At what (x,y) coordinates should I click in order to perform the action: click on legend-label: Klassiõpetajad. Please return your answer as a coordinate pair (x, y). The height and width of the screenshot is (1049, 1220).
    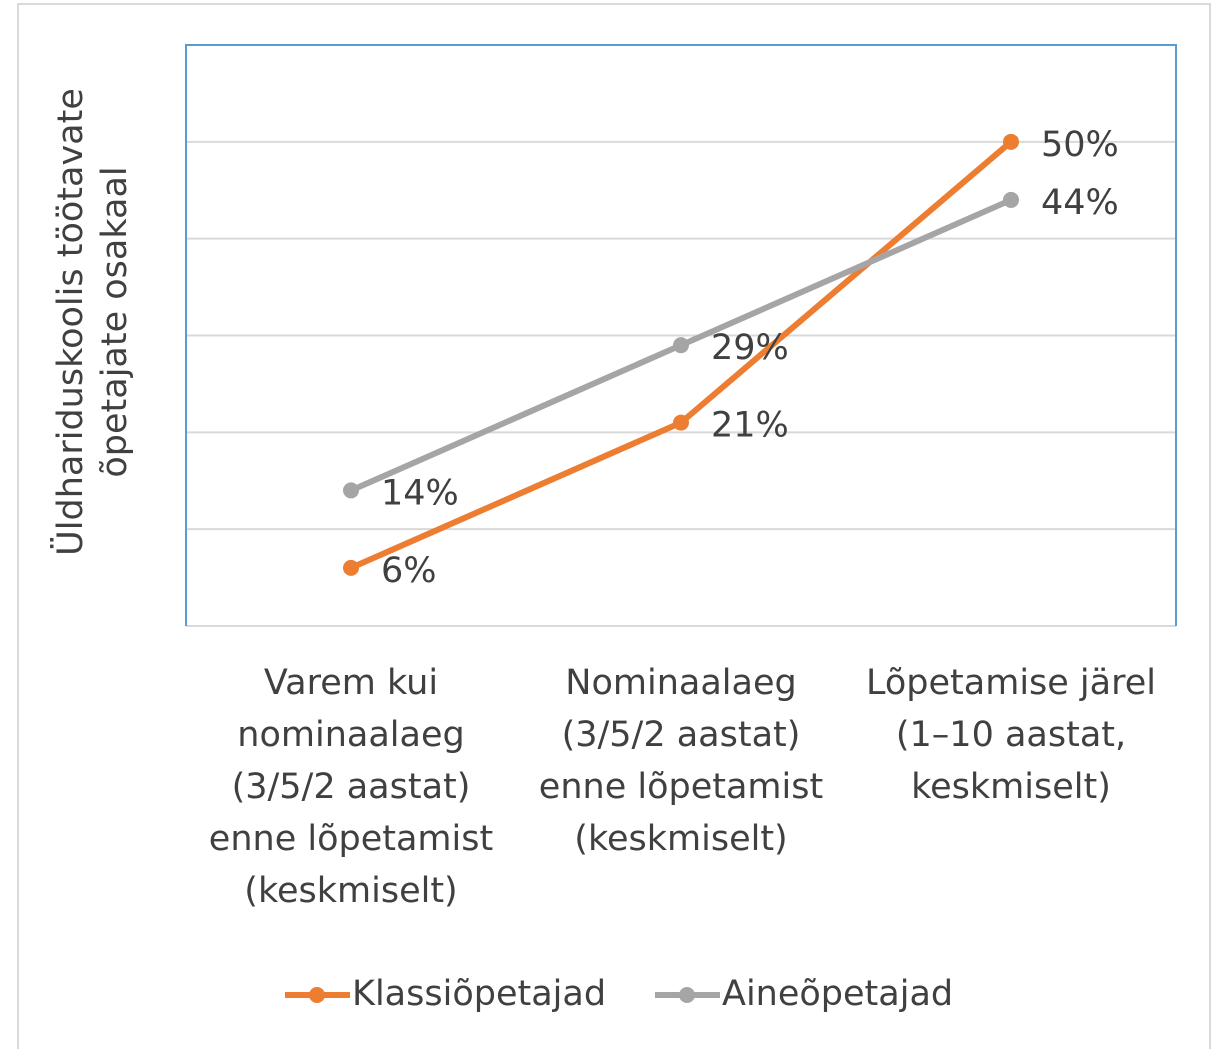
    Looking at the image, I should click on (479, 994).